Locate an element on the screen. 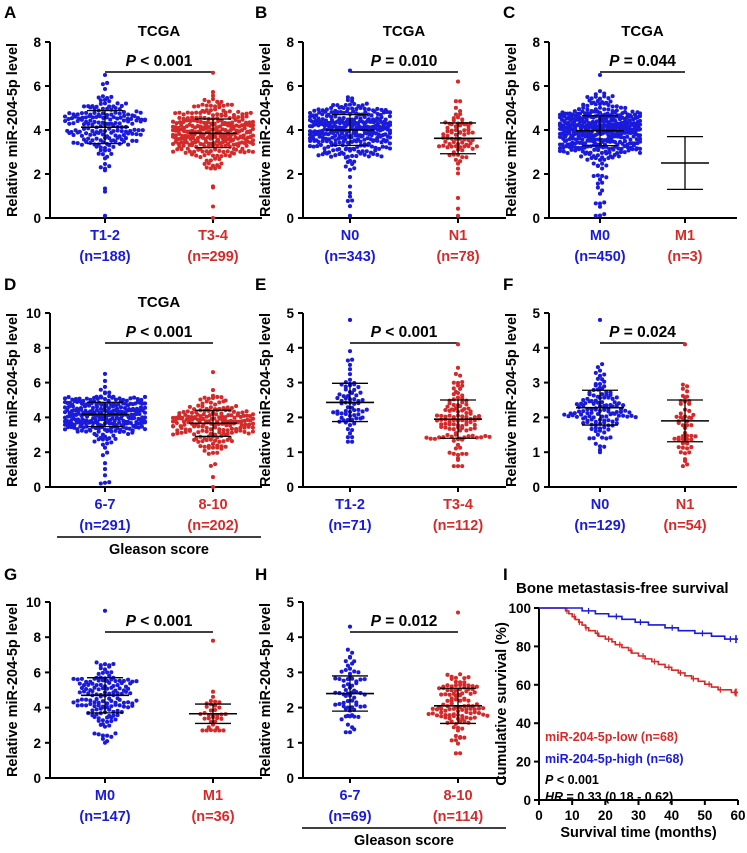 This screenshot has width=747, height=853. y-tick-label: 4 is located at coordinates (290, 348).